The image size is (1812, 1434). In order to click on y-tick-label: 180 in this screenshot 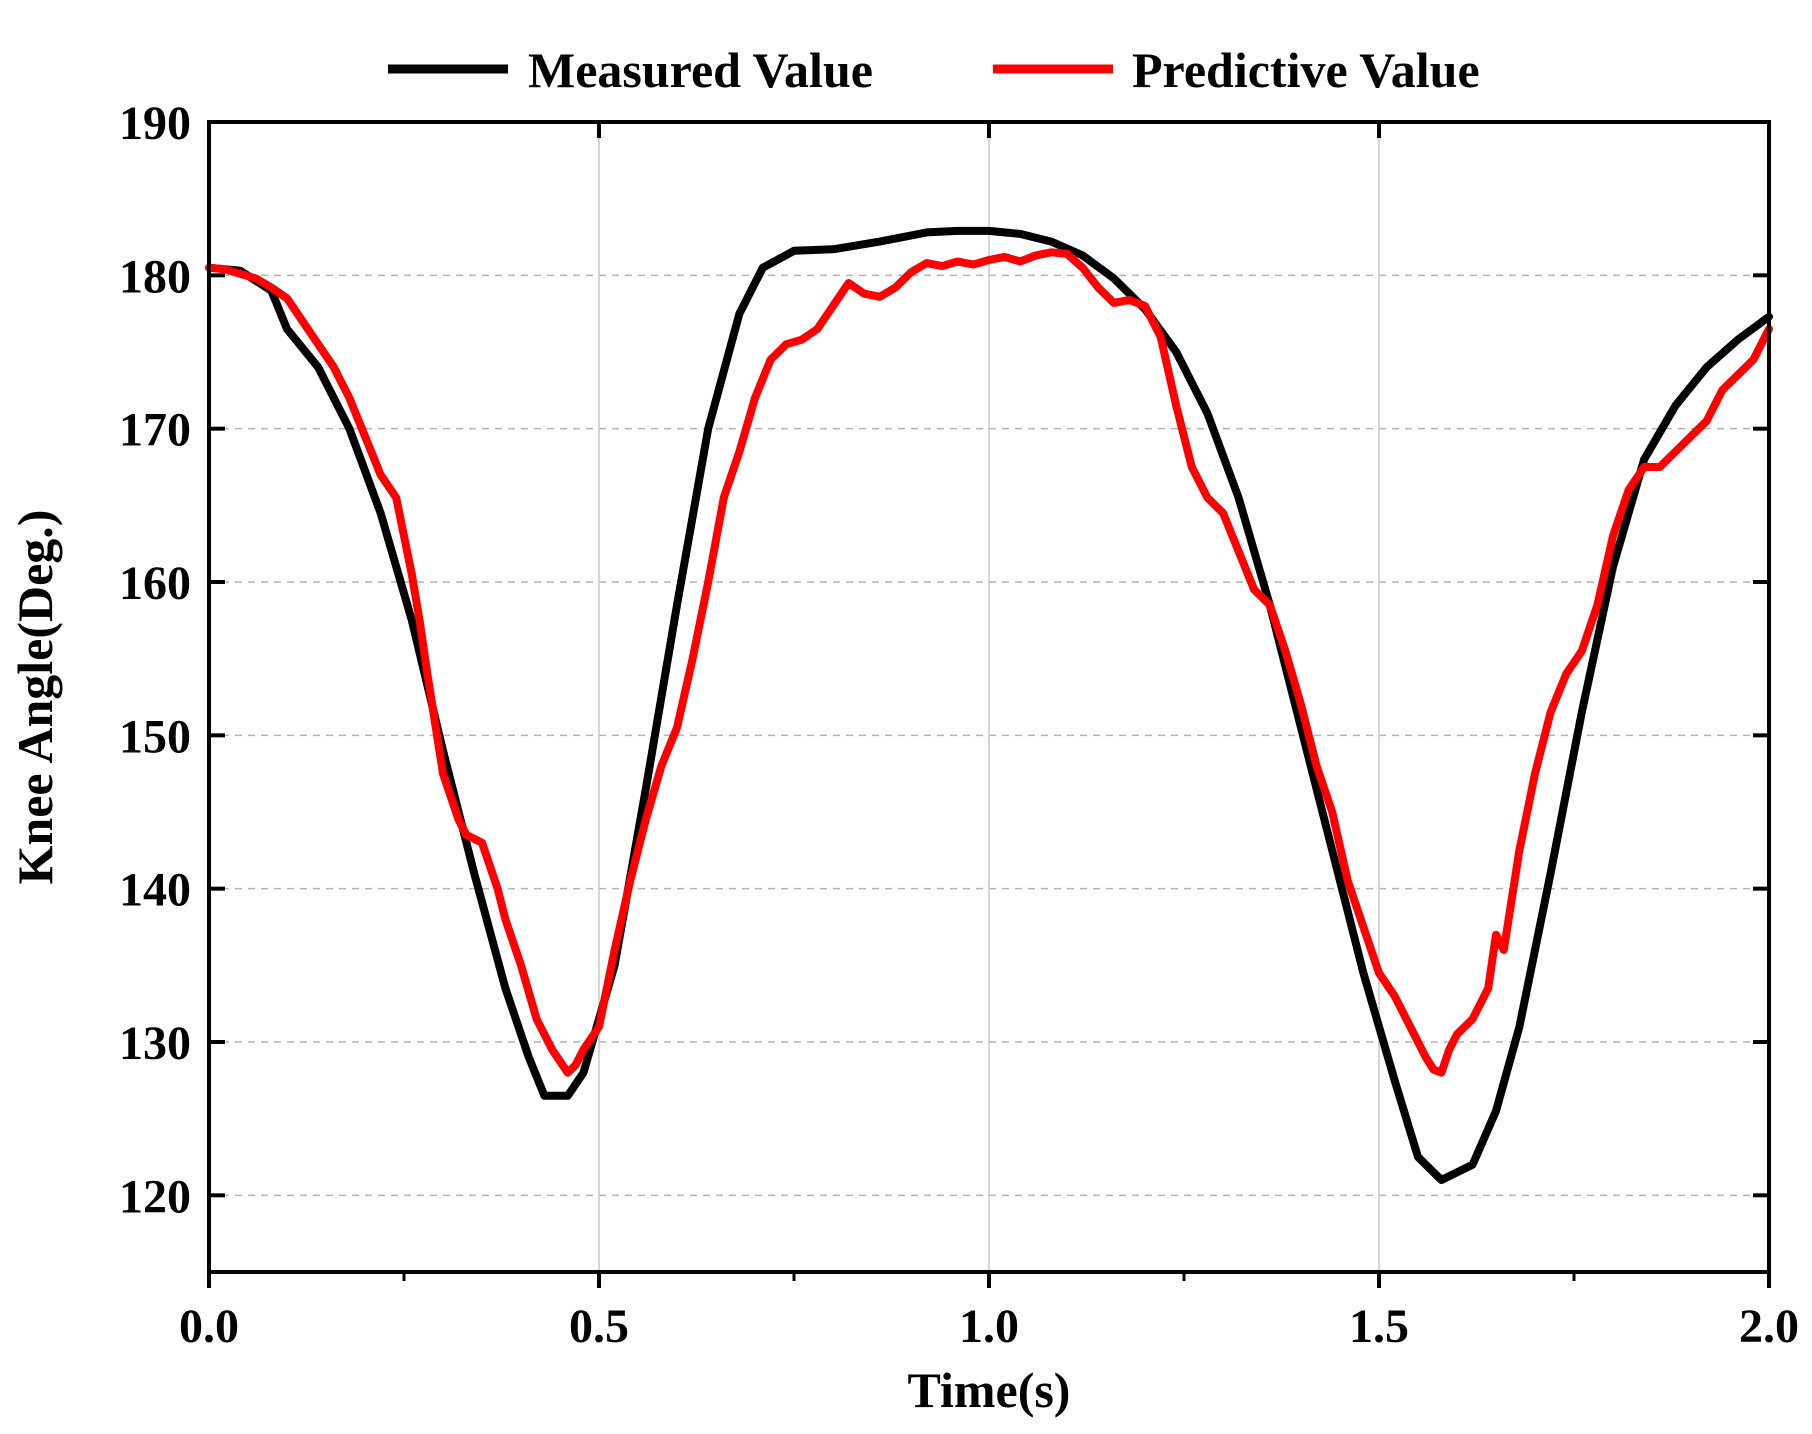, I will do `click(155, 276)`.